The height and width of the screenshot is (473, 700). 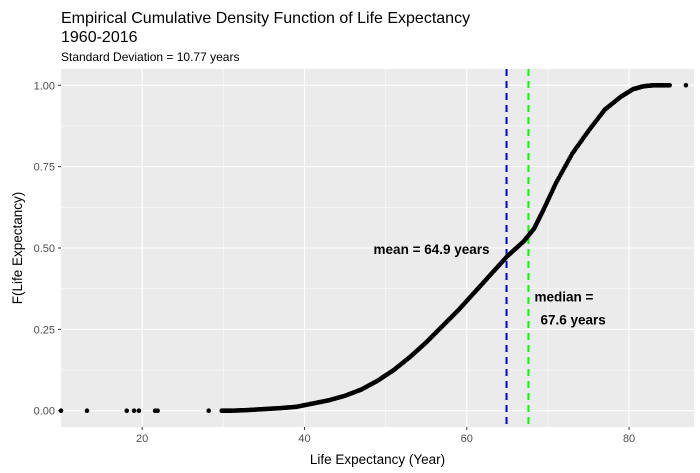 I want to click on median-annotation-line1: median =, so click(x=563, y=297).